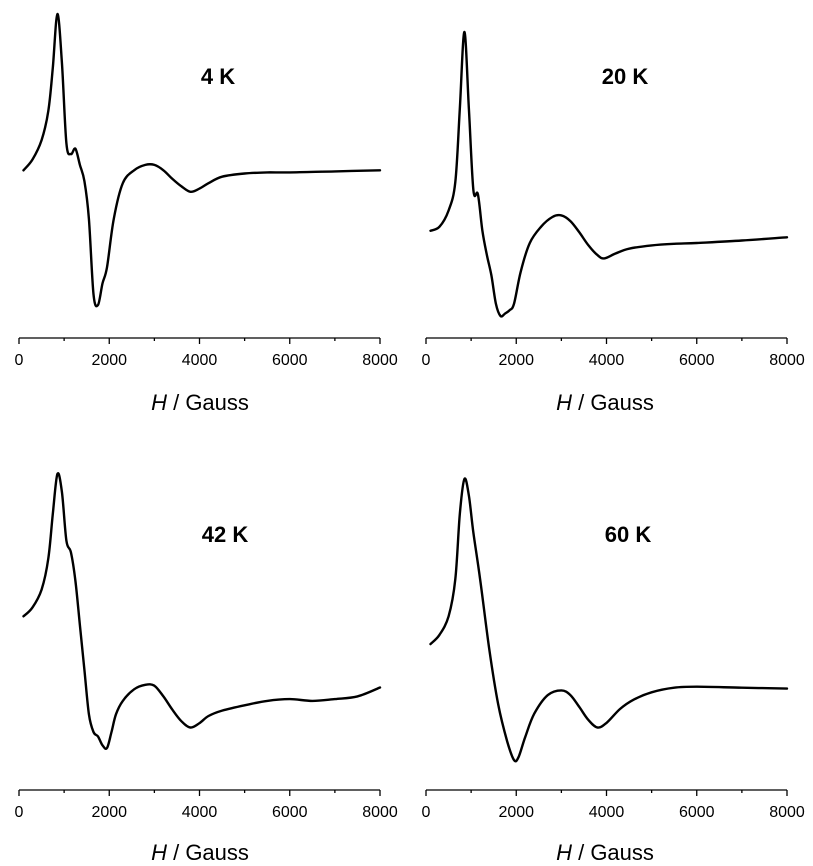  I want to click on panel-title: 20 K, so click(625, 76).